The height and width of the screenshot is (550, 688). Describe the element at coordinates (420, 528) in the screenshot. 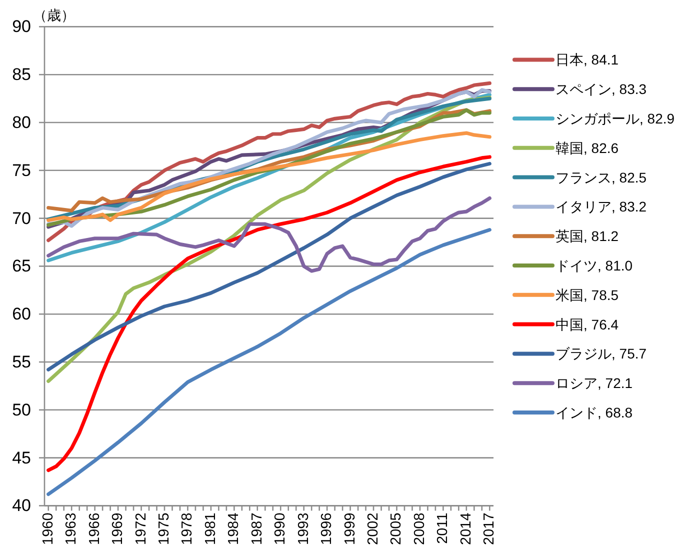

I see `x-tick-label: 2008` at that location.